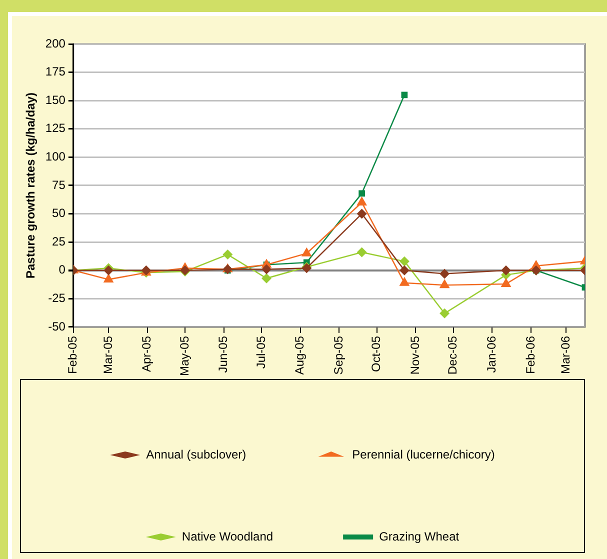 This screenshot has width=607, height=559. What do you see at coordinates (196, 454) in the screenshot?
I see `legend-label: Annual (subclover)` at bounding box center [196, 454].